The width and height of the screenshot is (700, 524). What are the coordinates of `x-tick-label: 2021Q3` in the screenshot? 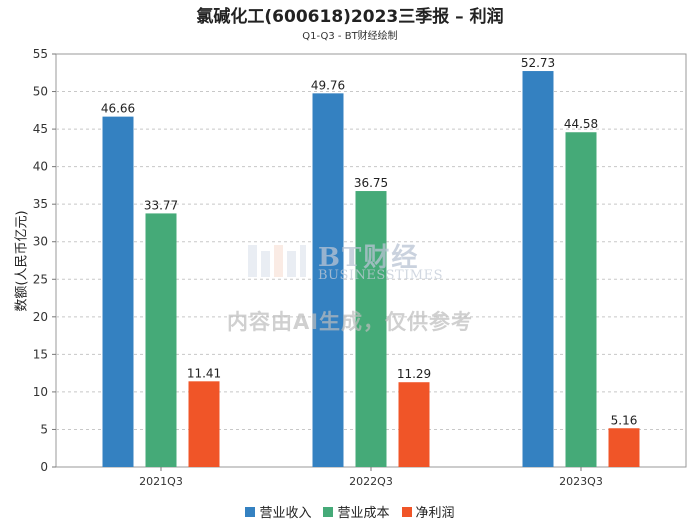 It's located at (161, 481).